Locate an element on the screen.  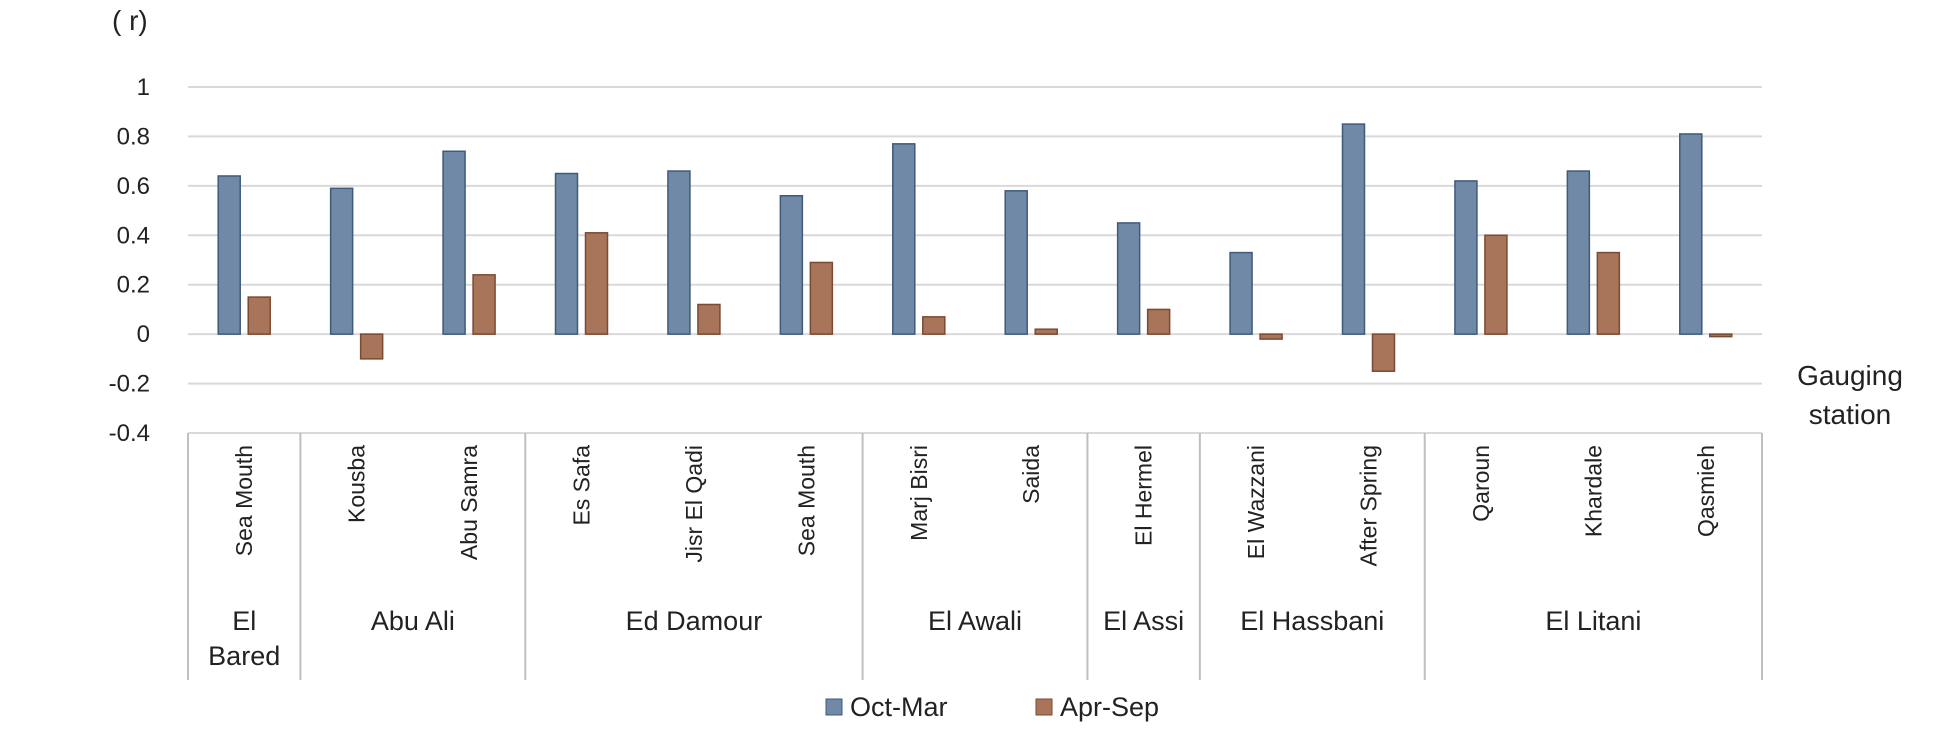
group-label: El Awali is located at coordinates (975, 621).